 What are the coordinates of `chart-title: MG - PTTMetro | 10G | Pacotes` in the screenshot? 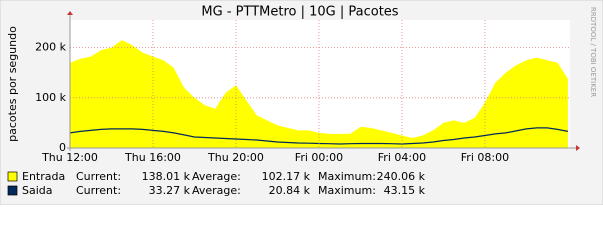 It's located at (299, 12).